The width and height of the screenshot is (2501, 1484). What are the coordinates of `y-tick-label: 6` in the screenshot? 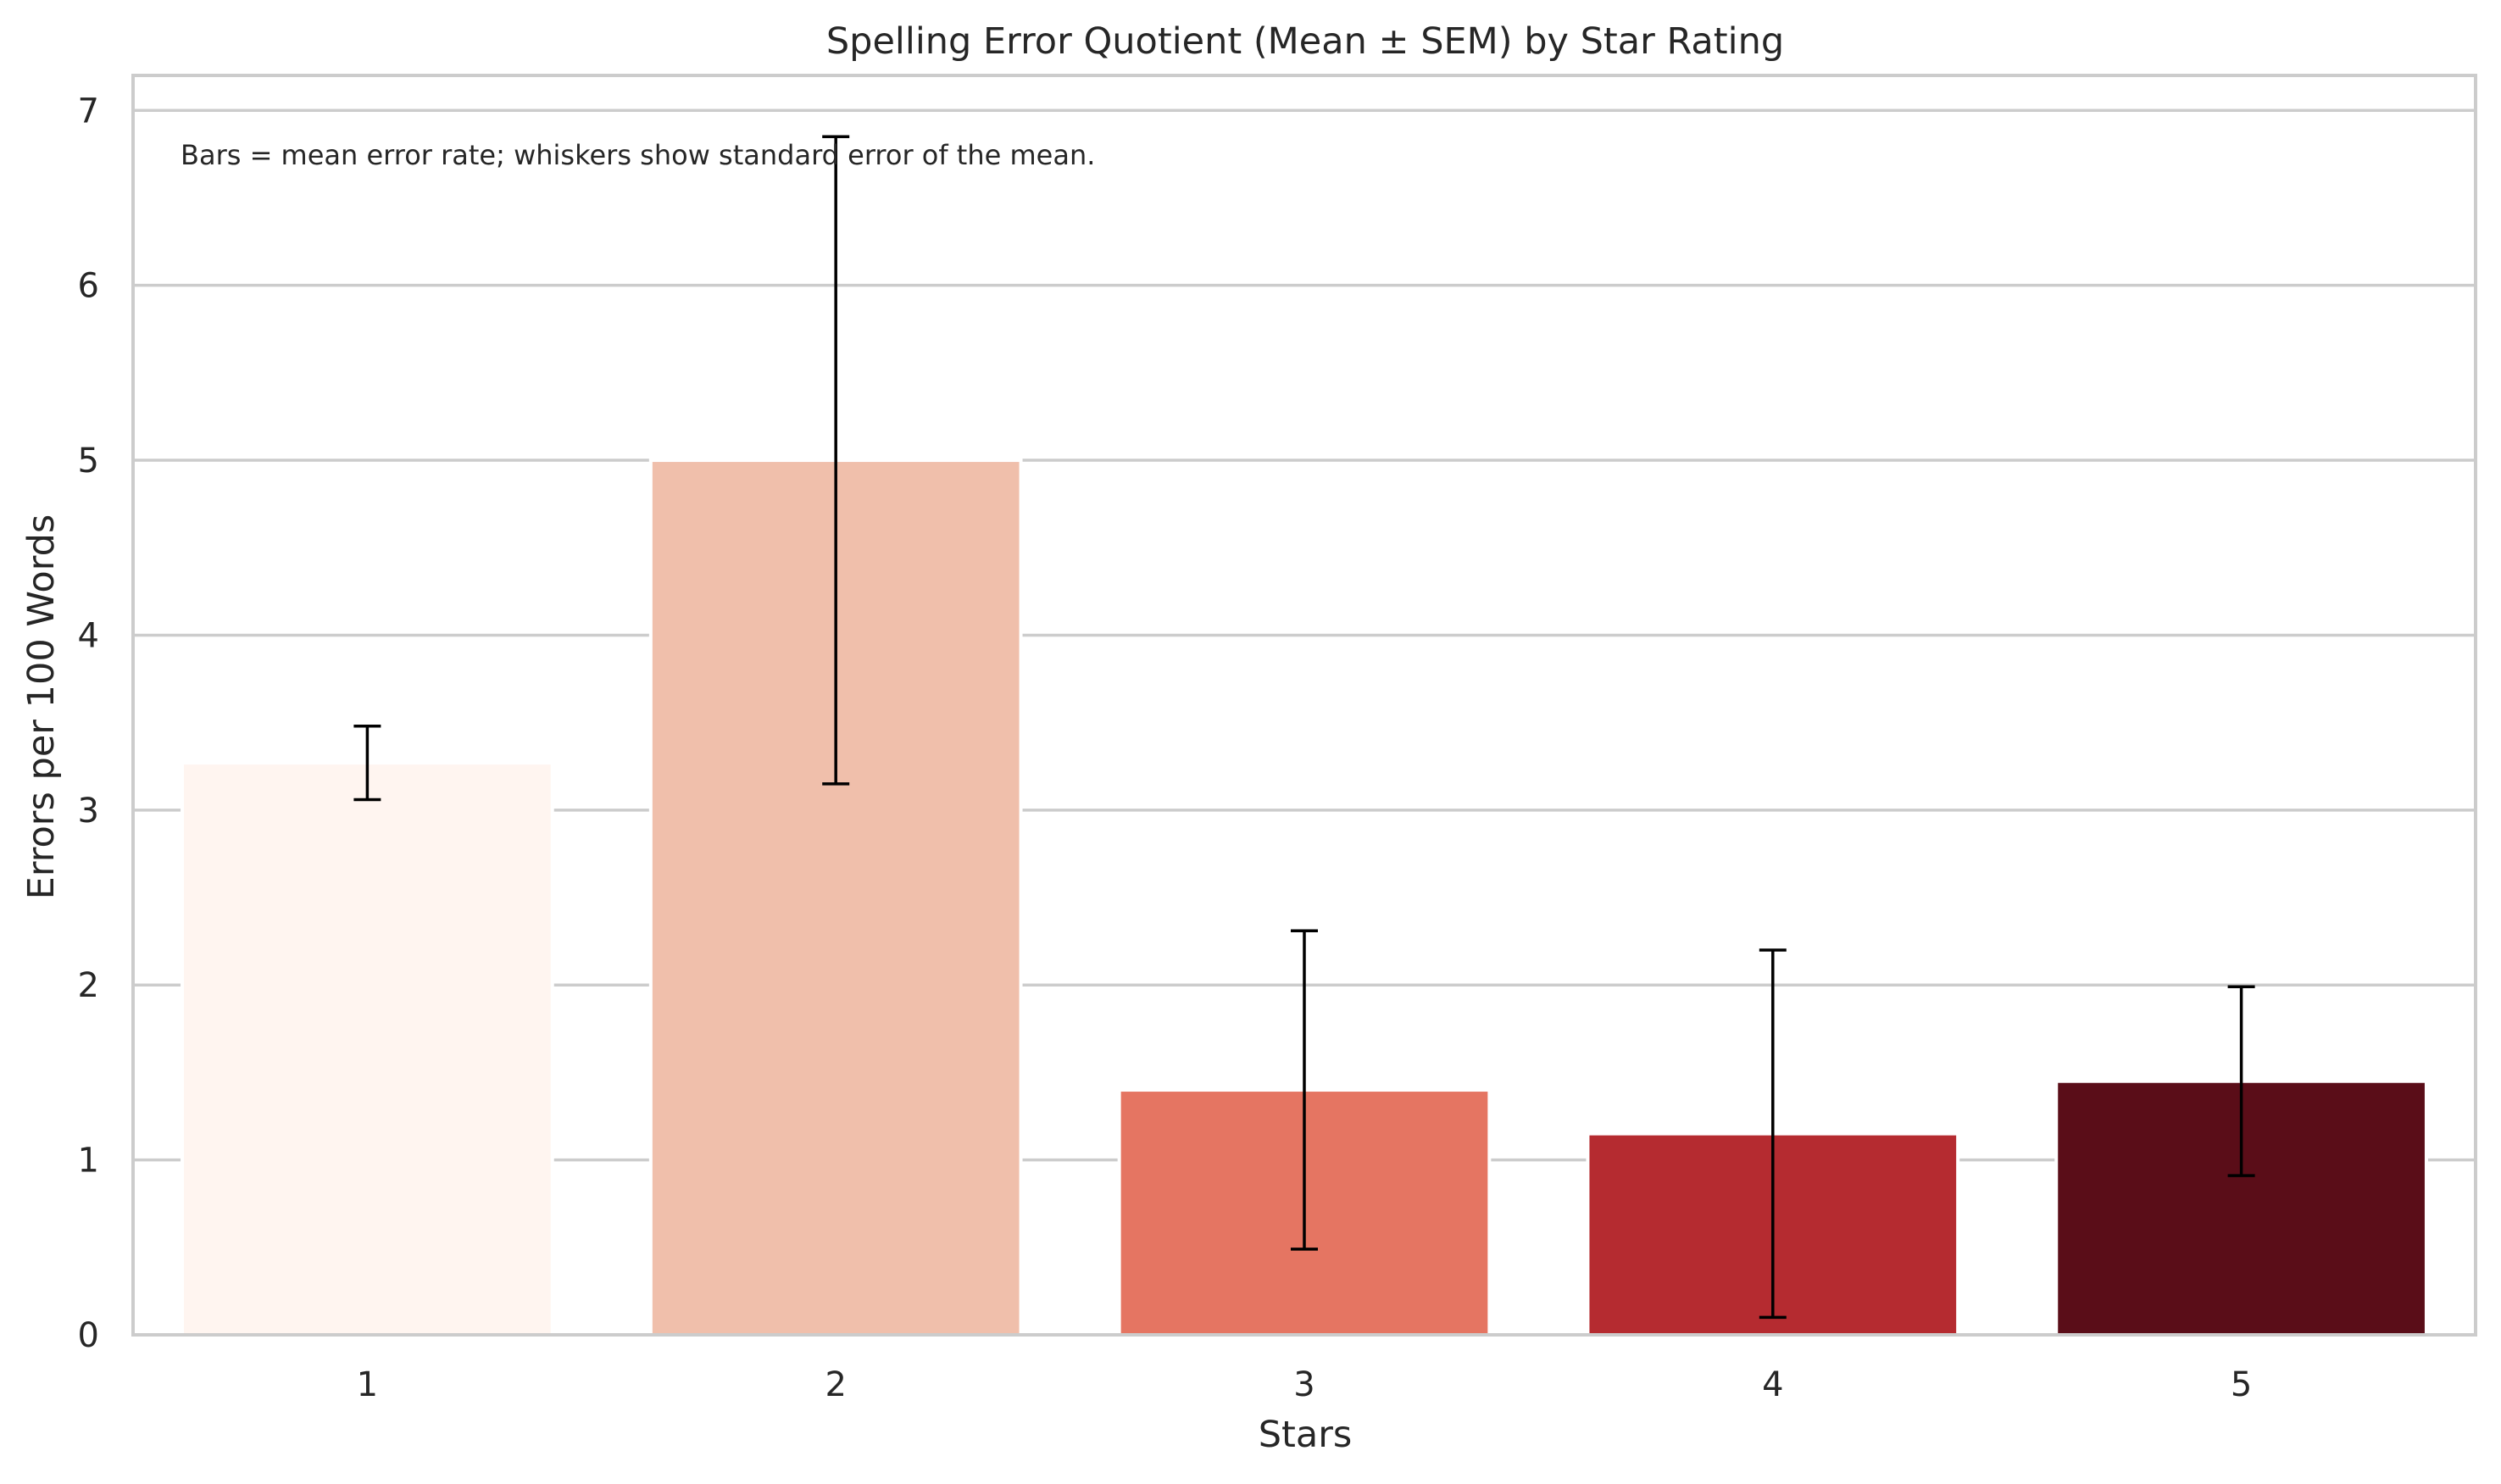 It's located at (88, 287).